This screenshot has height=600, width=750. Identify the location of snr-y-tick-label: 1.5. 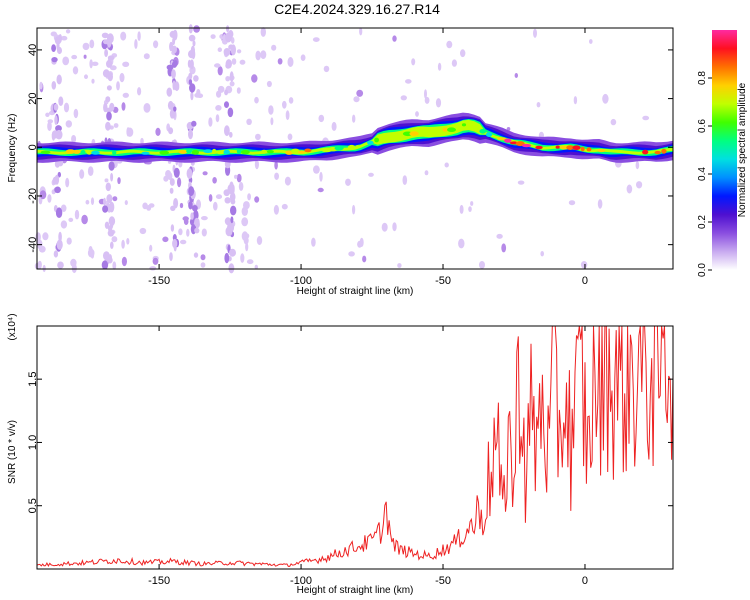
(33, 379).